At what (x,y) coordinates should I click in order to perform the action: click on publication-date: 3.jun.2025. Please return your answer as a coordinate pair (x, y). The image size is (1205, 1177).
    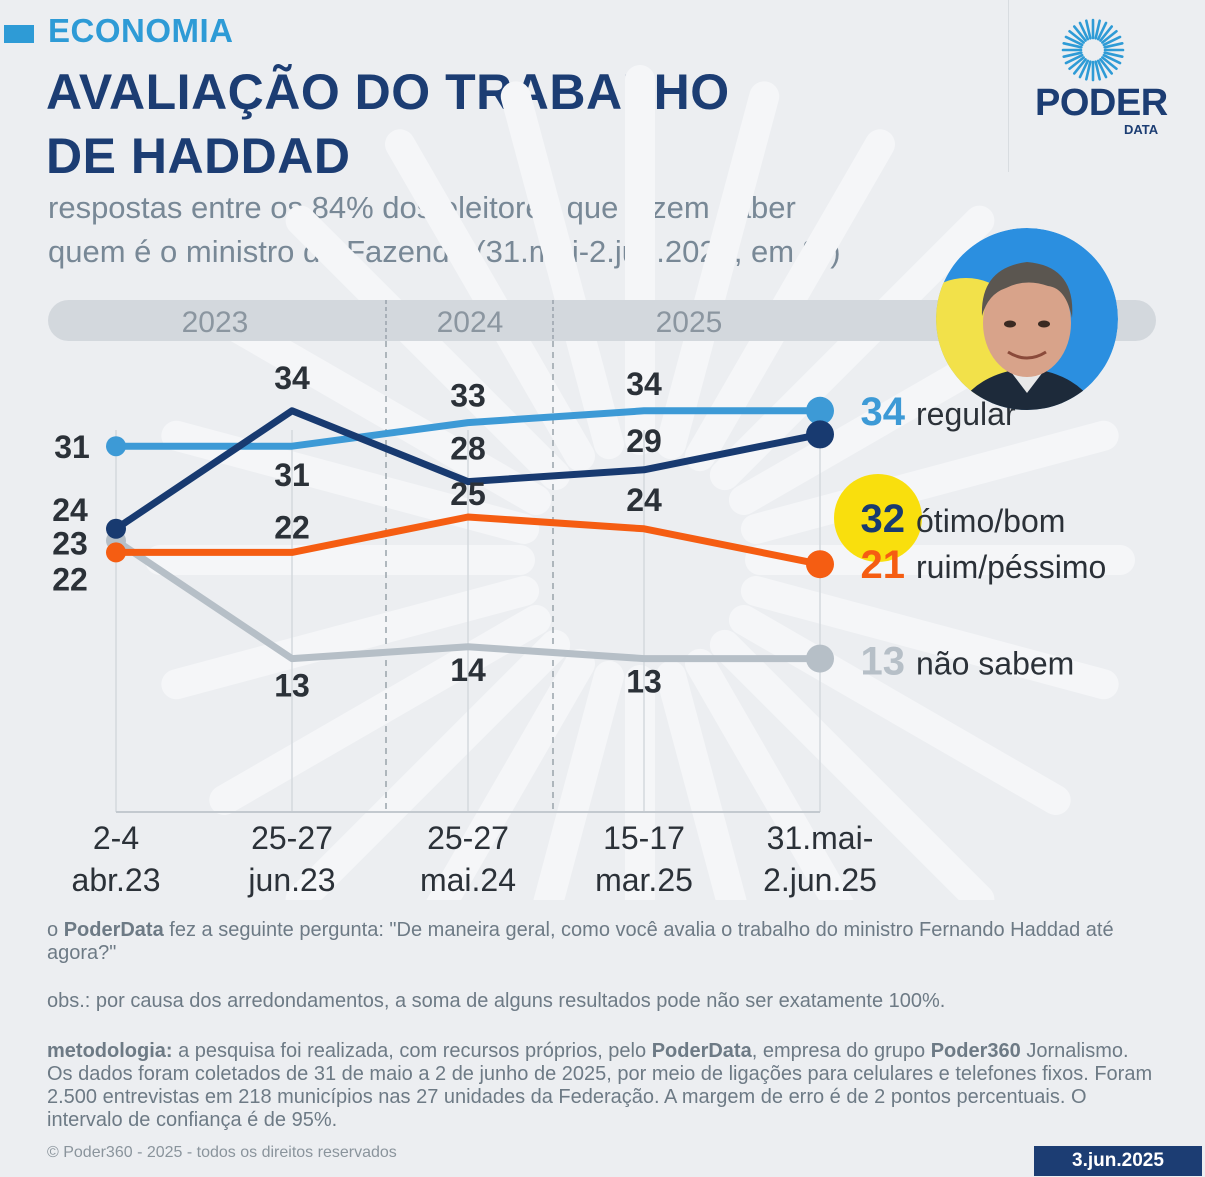
    Looking at the image, I should click on (1118, 1161).